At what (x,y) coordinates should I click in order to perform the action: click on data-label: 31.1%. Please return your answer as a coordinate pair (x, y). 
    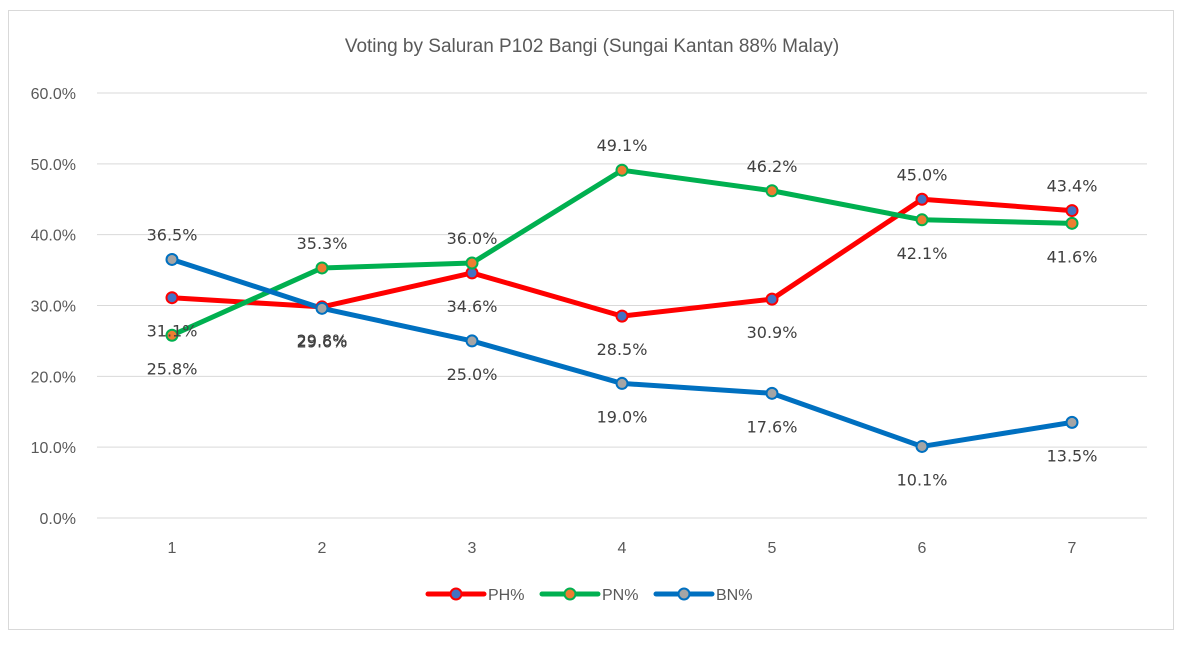
    Looking at the image, I should click on (172, 331).